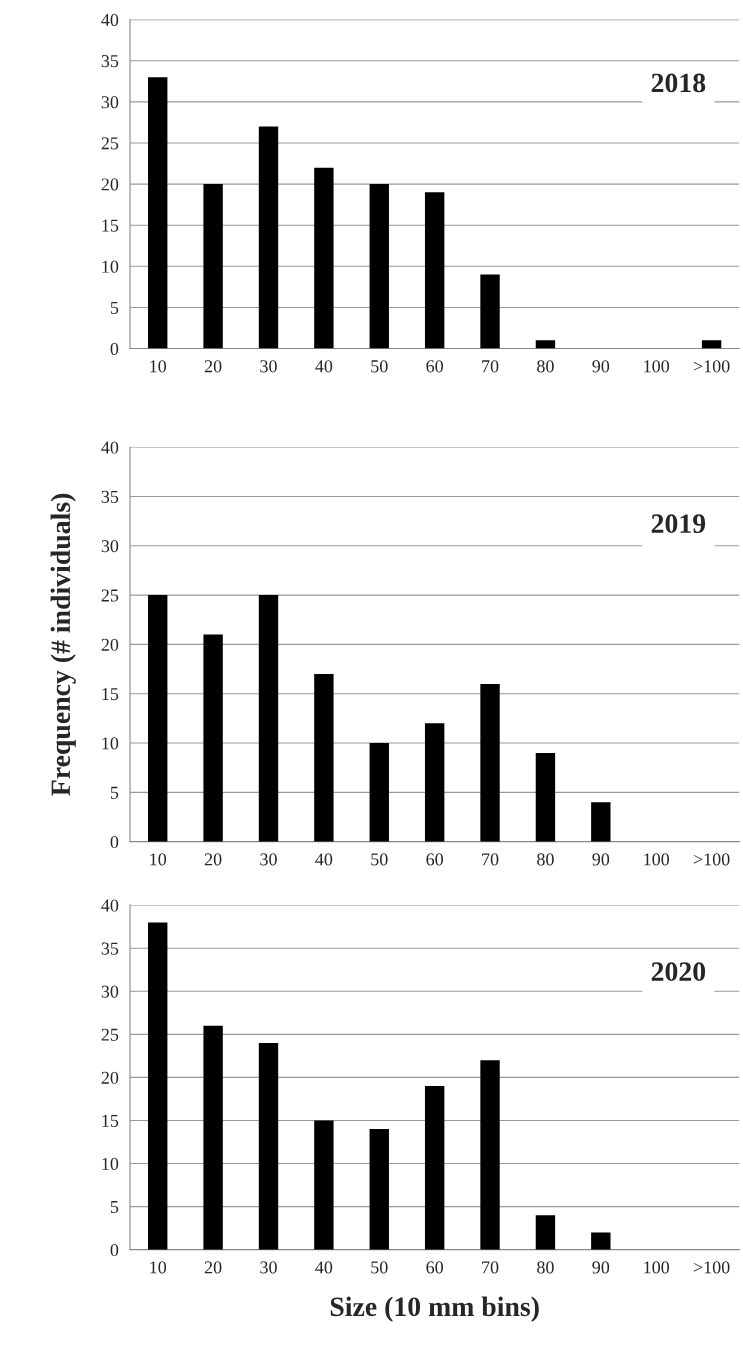  What do you see at coordinates (63, 644) in the screenshot?
I see `y-axis-title: Frequency (# individuals)` at bounding box center [63, 644].